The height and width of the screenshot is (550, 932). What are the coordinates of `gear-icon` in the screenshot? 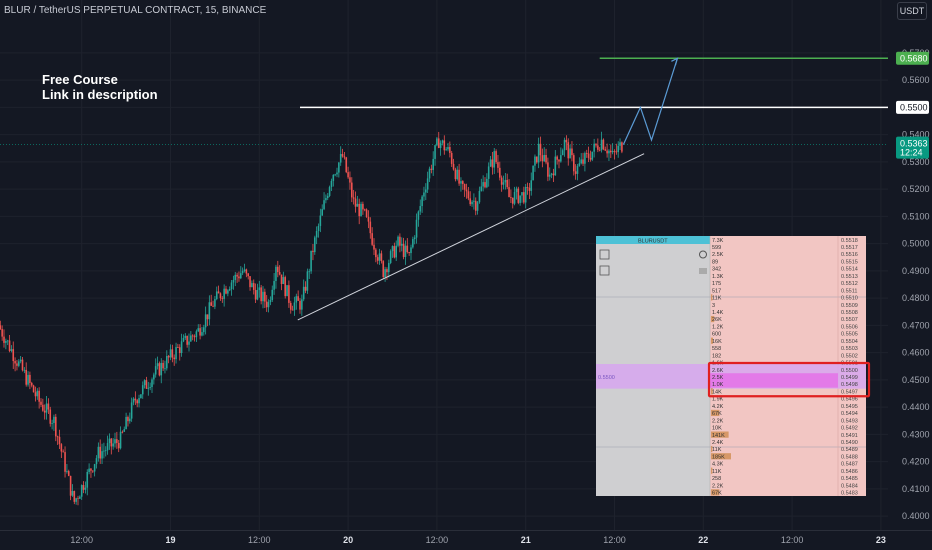 It's located at (703, 254).